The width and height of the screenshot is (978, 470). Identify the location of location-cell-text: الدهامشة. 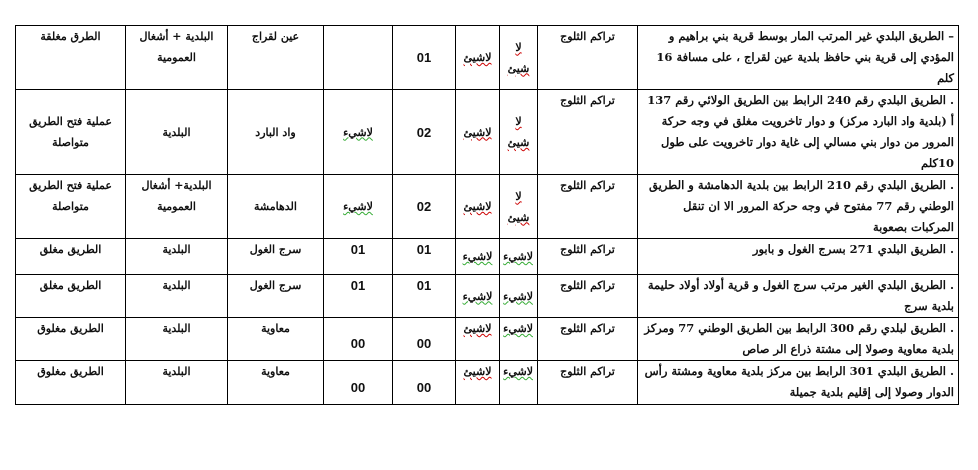
(275, 206).